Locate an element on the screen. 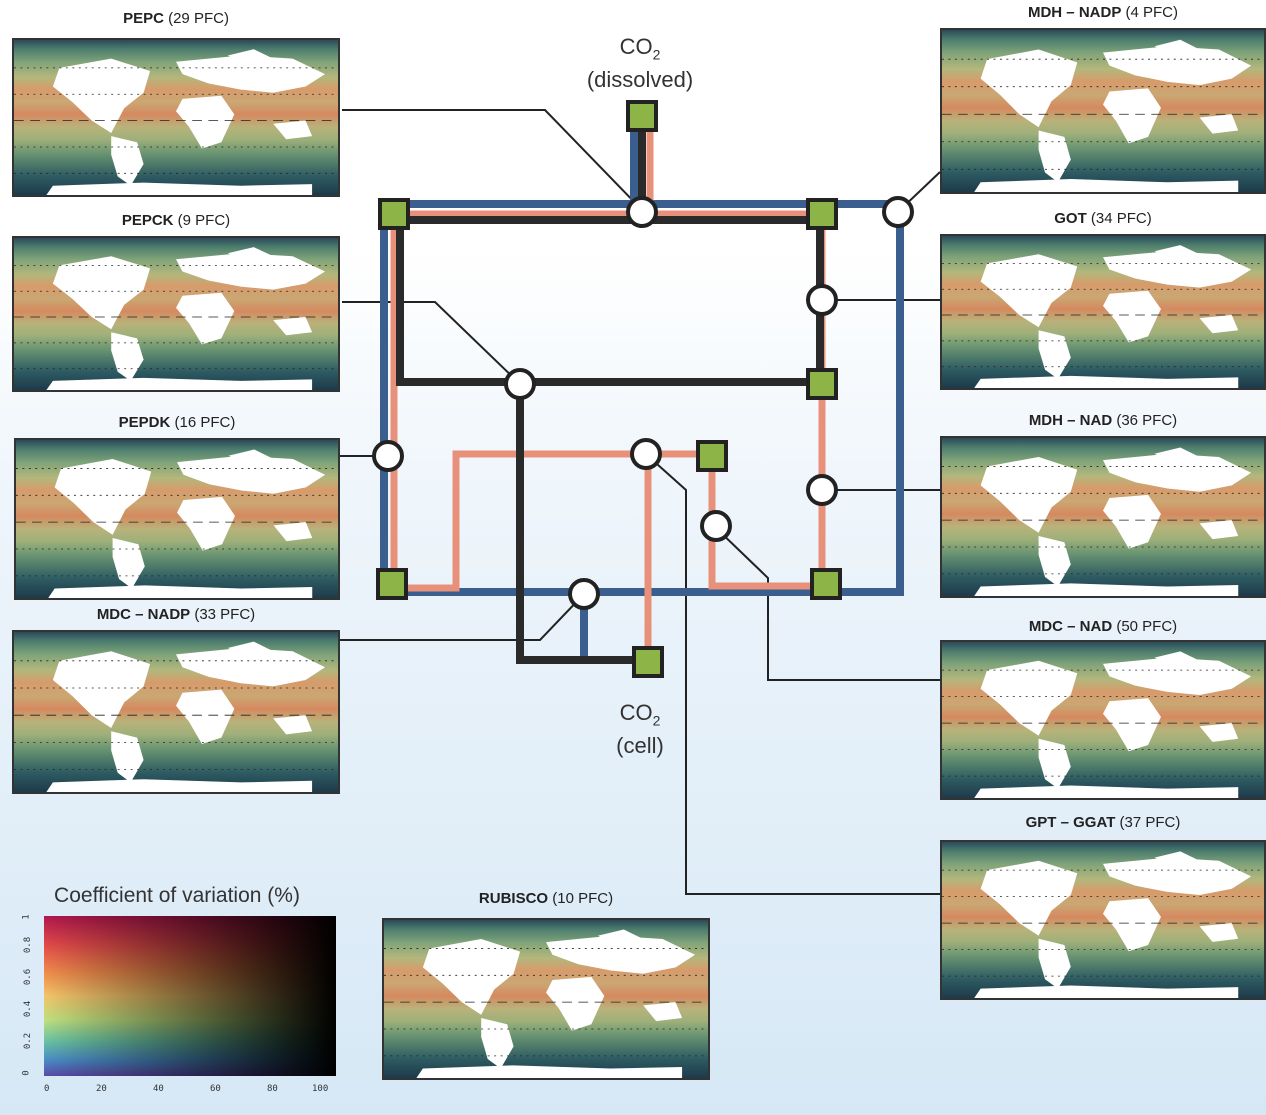  panel-mdh-nad: MDH – NAD (36 PFC) is located at coordinates (1103, 505).